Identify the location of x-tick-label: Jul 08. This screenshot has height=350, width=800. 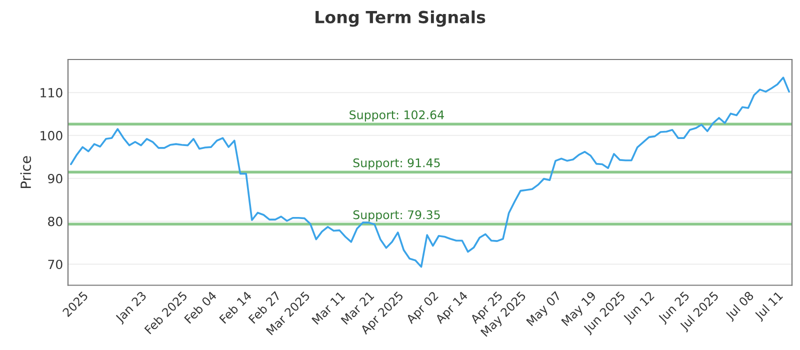
(740, 306).